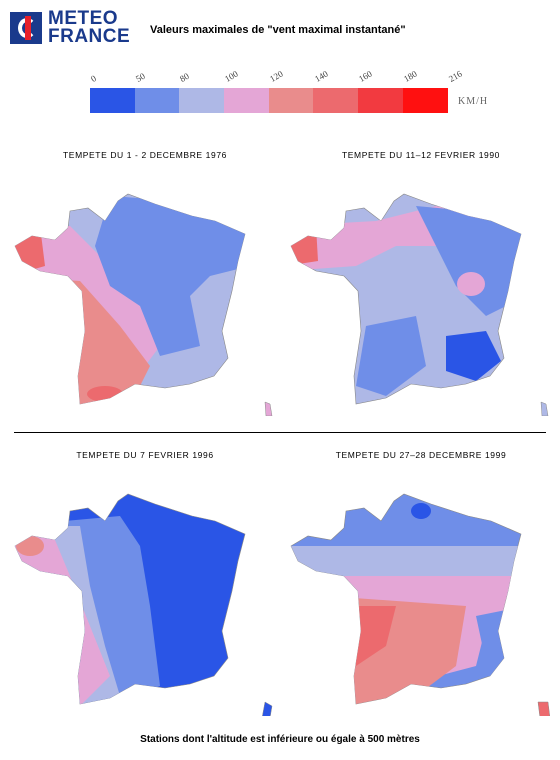  Describe the element at coordinates (185, 77) in the screenshot. I see `legend-tick: 80` at that location.